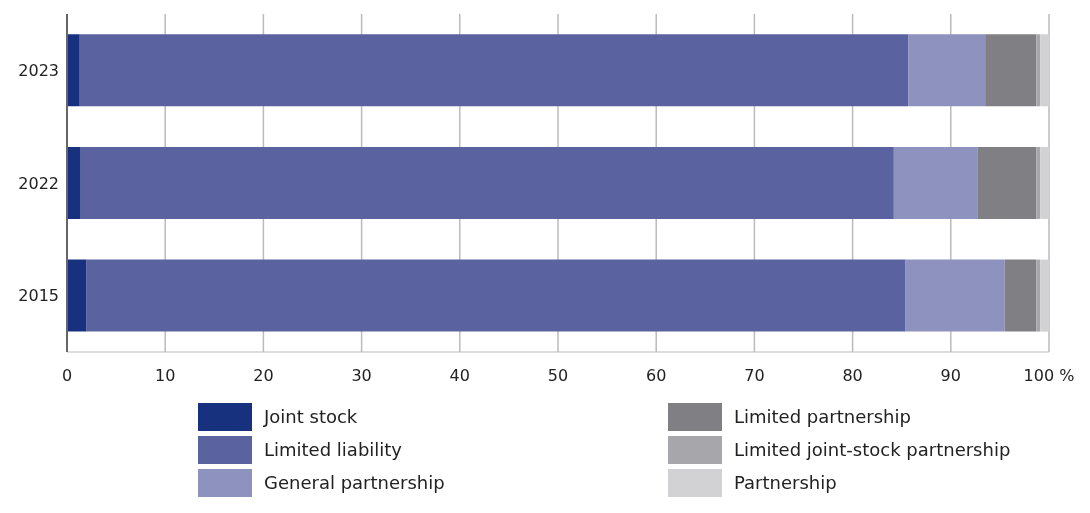  What do you see at coordinates (950, 376) in the screenshot?
I see `x-tick-label: 90` at bounding box center [950, 376].